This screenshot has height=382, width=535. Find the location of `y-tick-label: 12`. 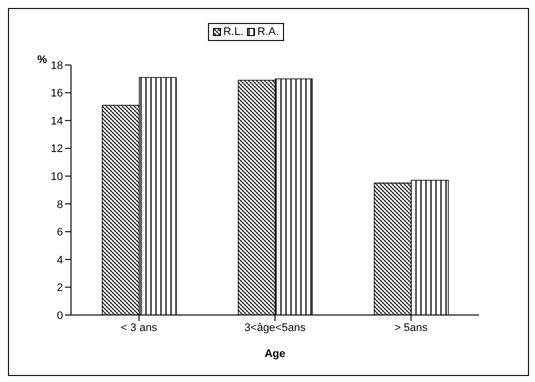

y-tick-label: 12 is located at coordinates (56, 149).